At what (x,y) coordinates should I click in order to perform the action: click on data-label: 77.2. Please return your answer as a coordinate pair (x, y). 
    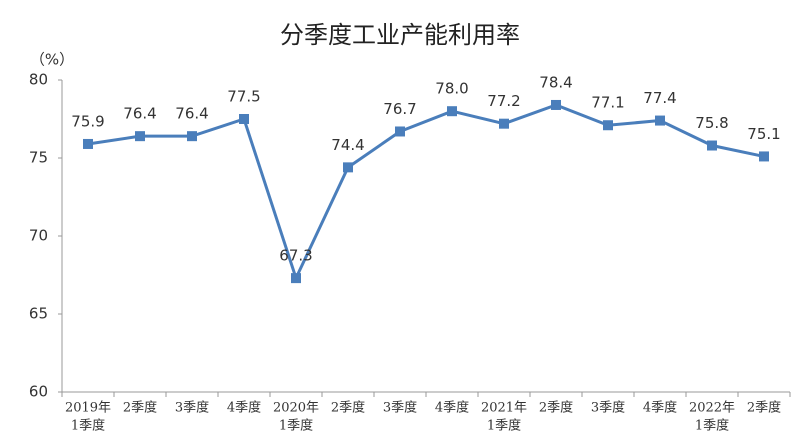
    Looking at the image, I should click on (503, 101).